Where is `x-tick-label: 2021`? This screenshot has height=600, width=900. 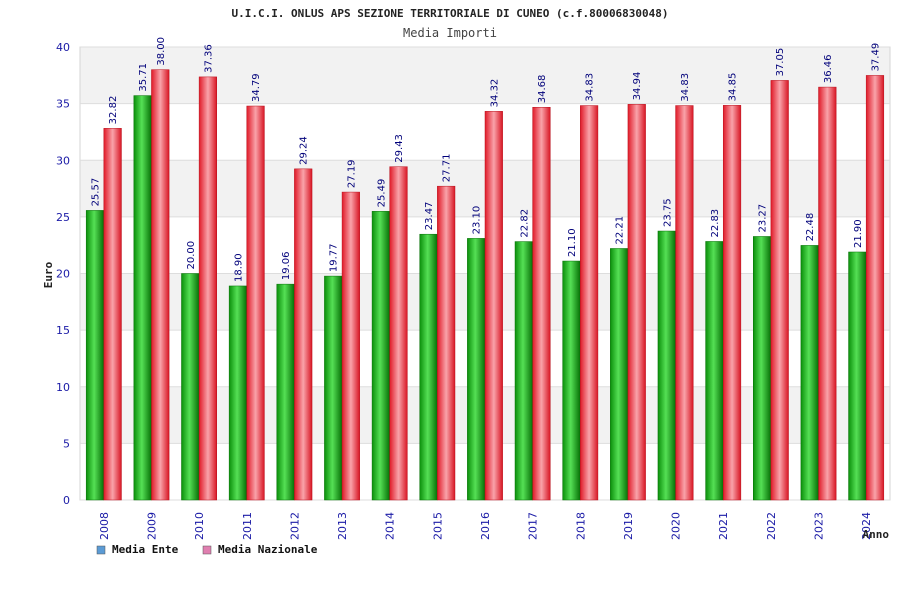
x-tick-label: 2021 is located at coordinates (723, 526).